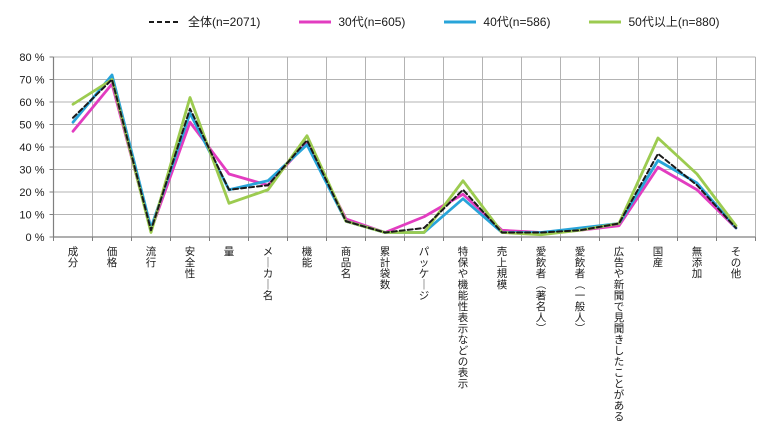 The image size is (780, 426). Describe the element at coordinates (372, 22) in the screenshot. I see `legend-label: 30代(n=605)` at that location.